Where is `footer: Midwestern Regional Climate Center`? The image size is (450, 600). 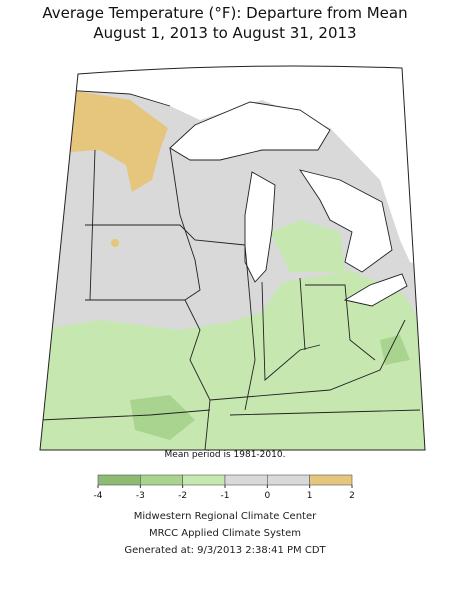
footer: Midwestern Regional Climate Center is located at coordinates (225, 516).